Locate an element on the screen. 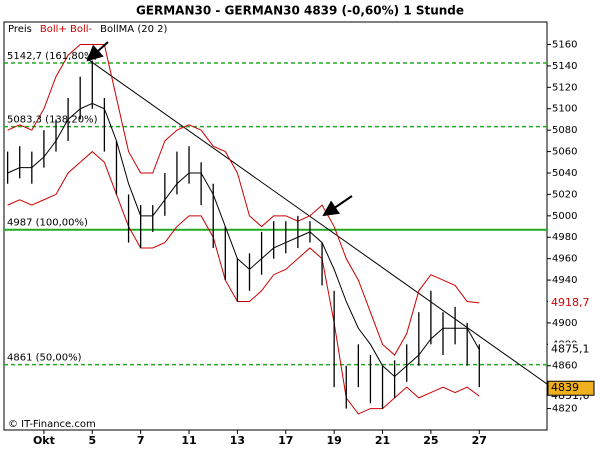  price-marker-label: 4918,7 is located at coordinates (570, 302).